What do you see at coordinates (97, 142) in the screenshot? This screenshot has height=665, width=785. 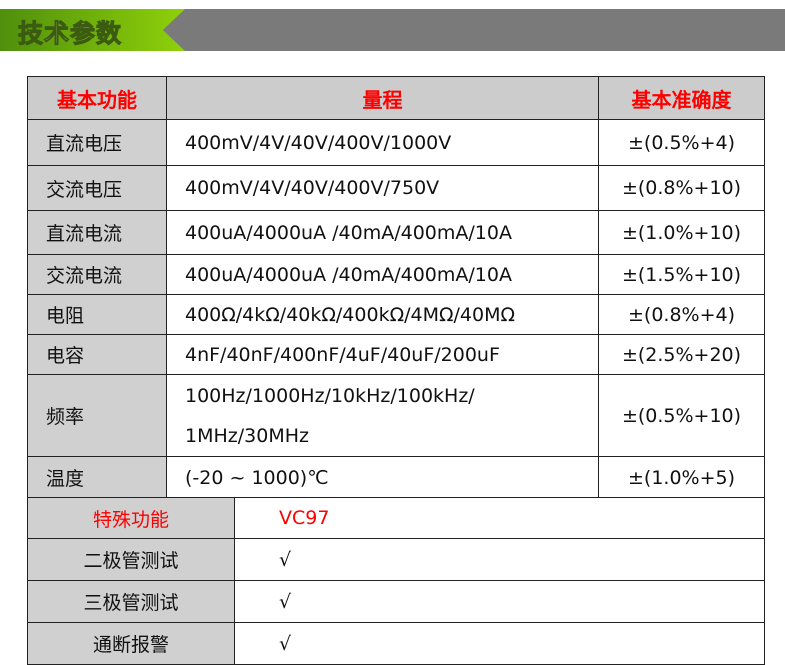 I see `function-cell: 直流电压` at bounding box center [97, 142].